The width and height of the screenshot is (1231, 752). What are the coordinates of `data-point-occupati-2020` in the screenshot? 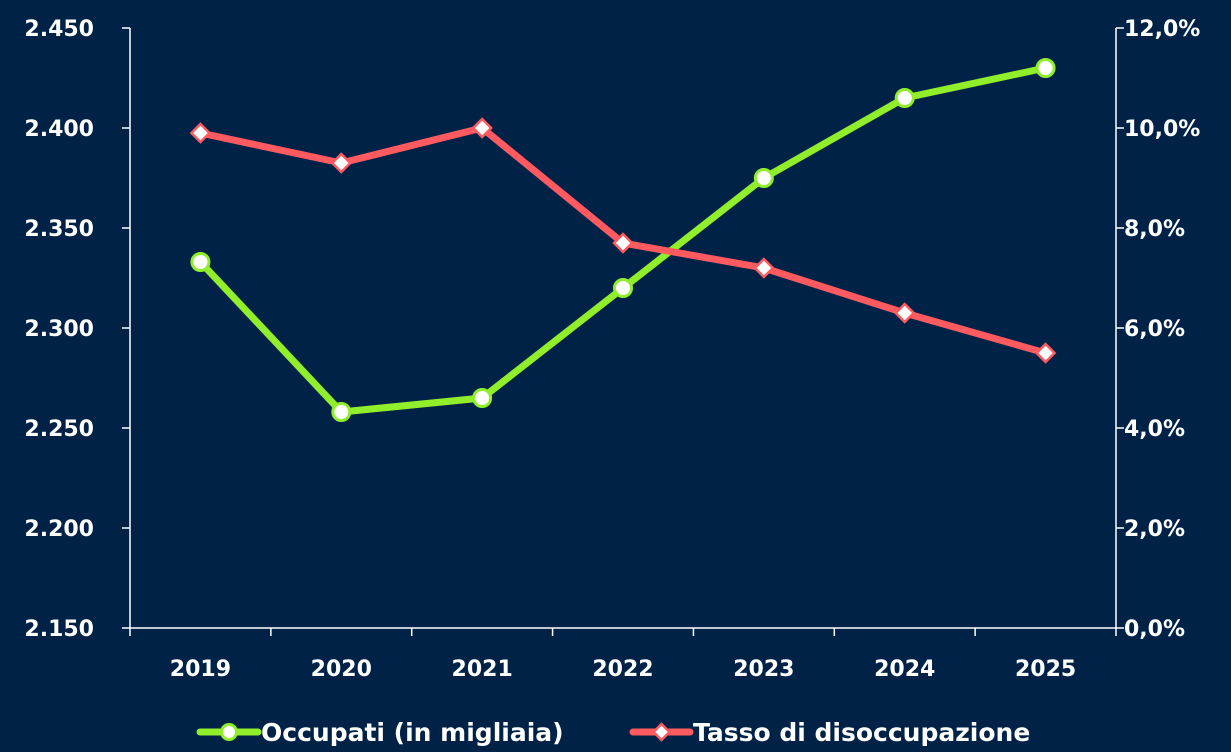 It's located at (341, 412).